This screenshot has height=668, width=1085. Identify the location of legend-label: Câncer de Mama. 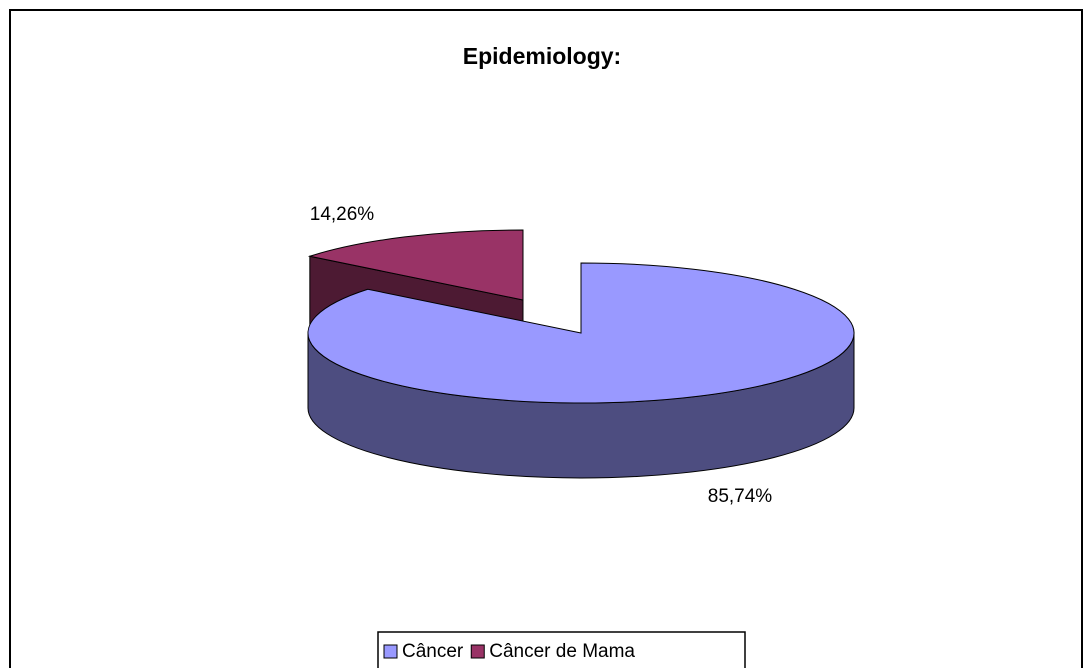
(562, 651).